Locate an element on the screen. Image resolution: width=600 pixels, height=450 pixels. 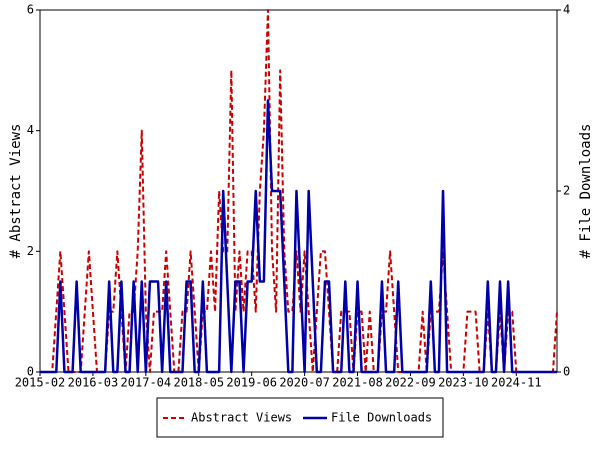
y2-tick-label: 0 is located at coordinates (566, 372).